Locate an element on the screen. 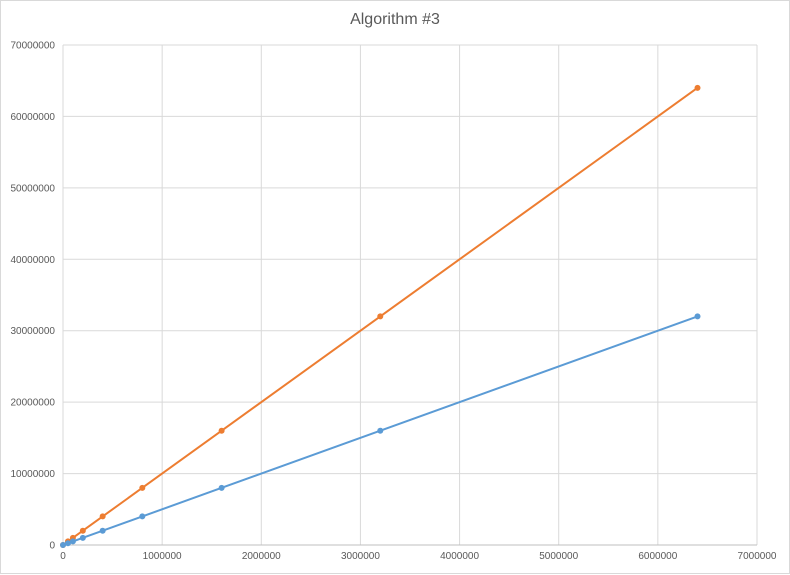 The height and width of the screenshot is (575, 790). y-tick-label: 60000000 is located at coordinates (33, 117).